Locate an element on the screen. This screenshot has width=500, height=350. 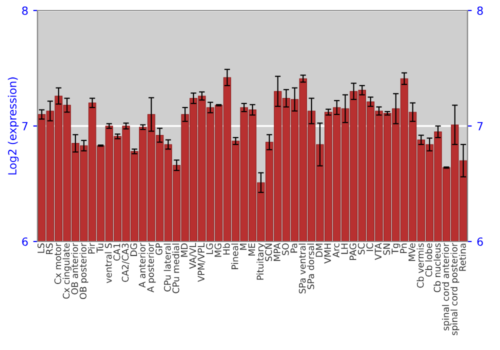
x-tick-label: CPu lateral is located at coordinates (167, 268).